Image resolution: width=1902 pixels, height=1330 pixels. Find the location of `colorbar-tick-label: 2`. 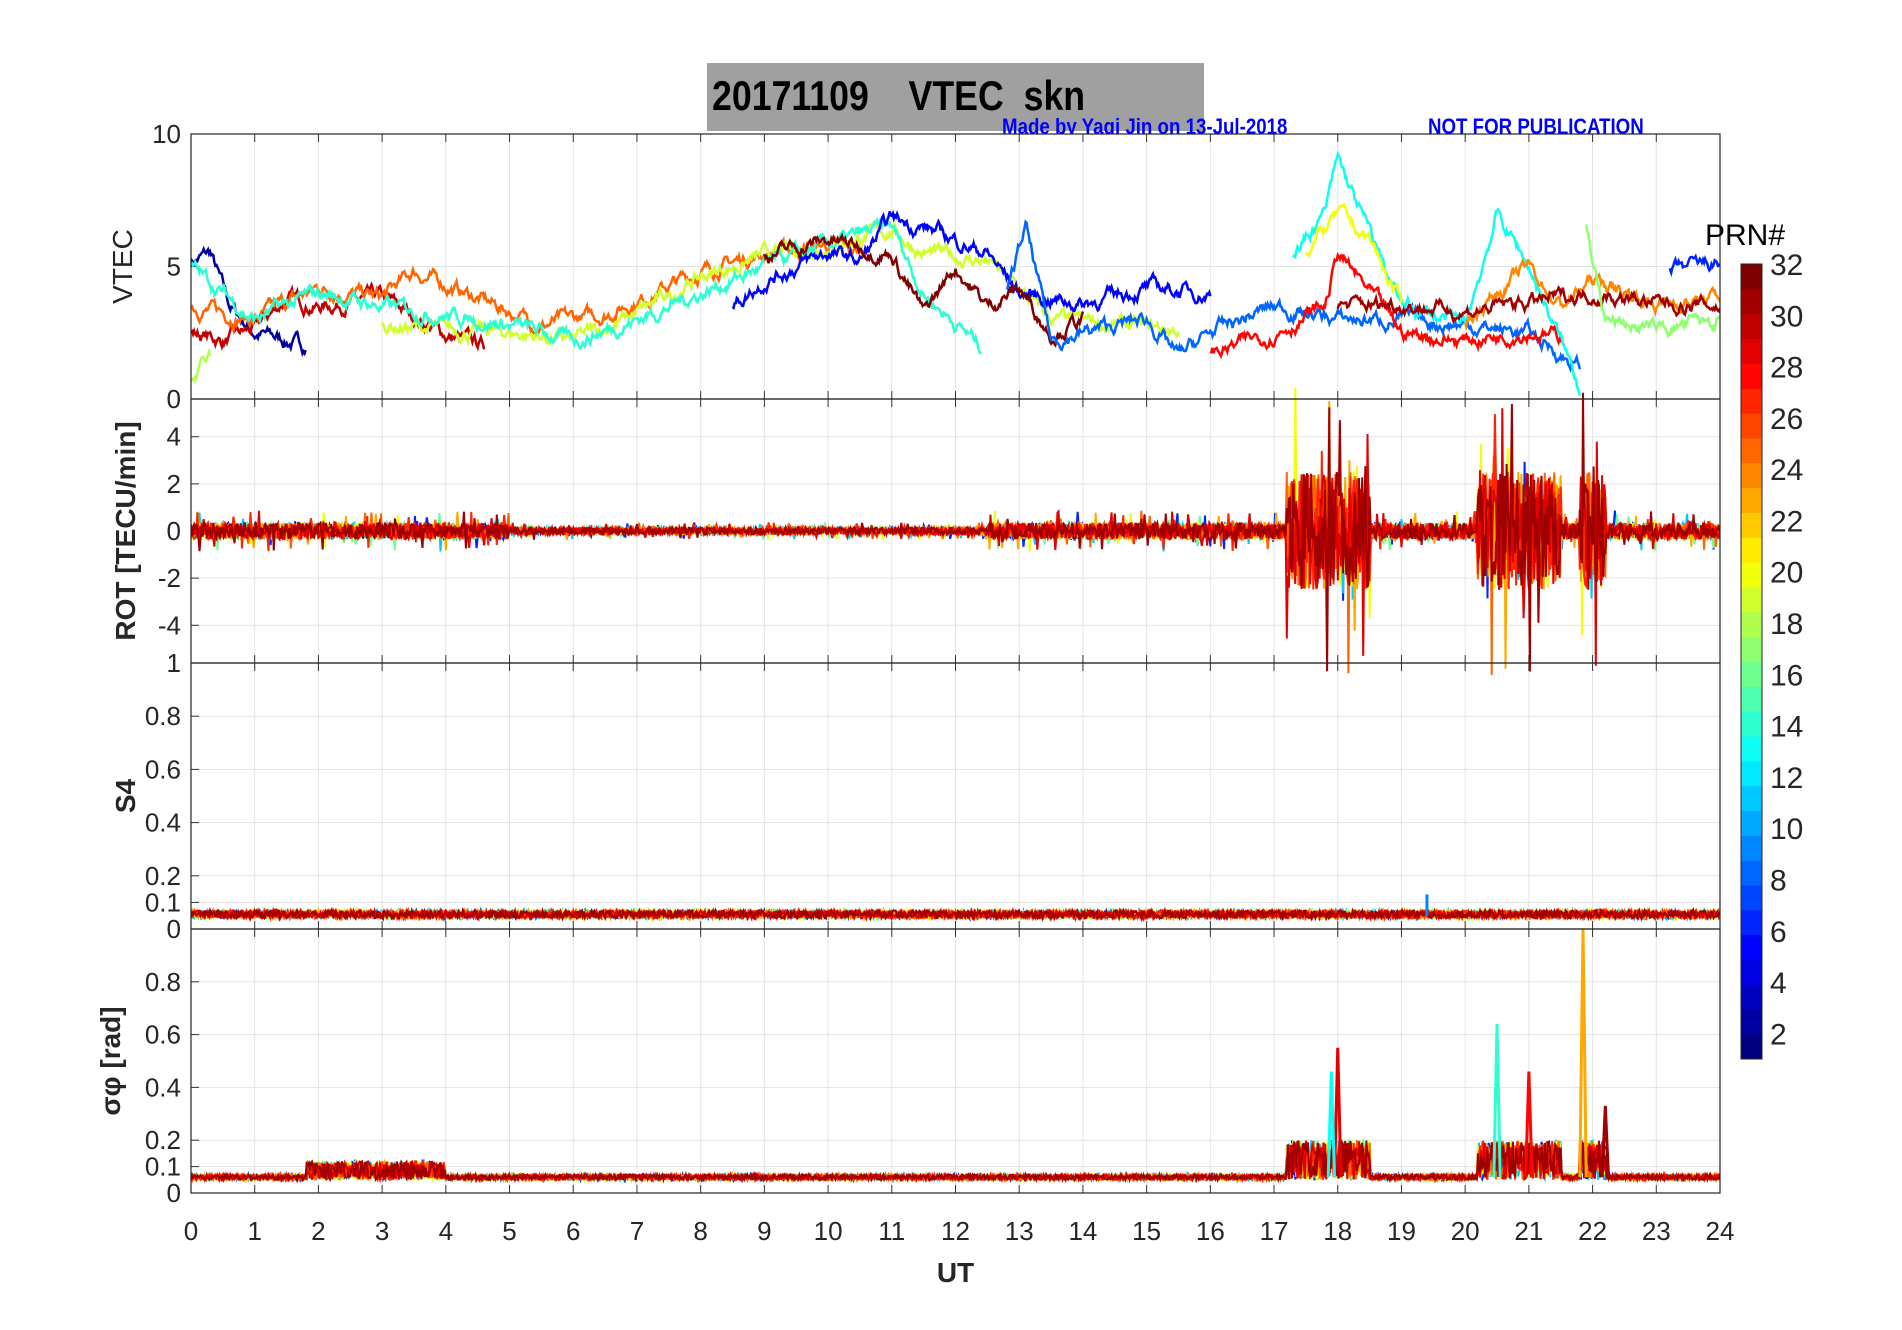

colorbar-tick-label: 2 is located at coordinates (1778, 1034).